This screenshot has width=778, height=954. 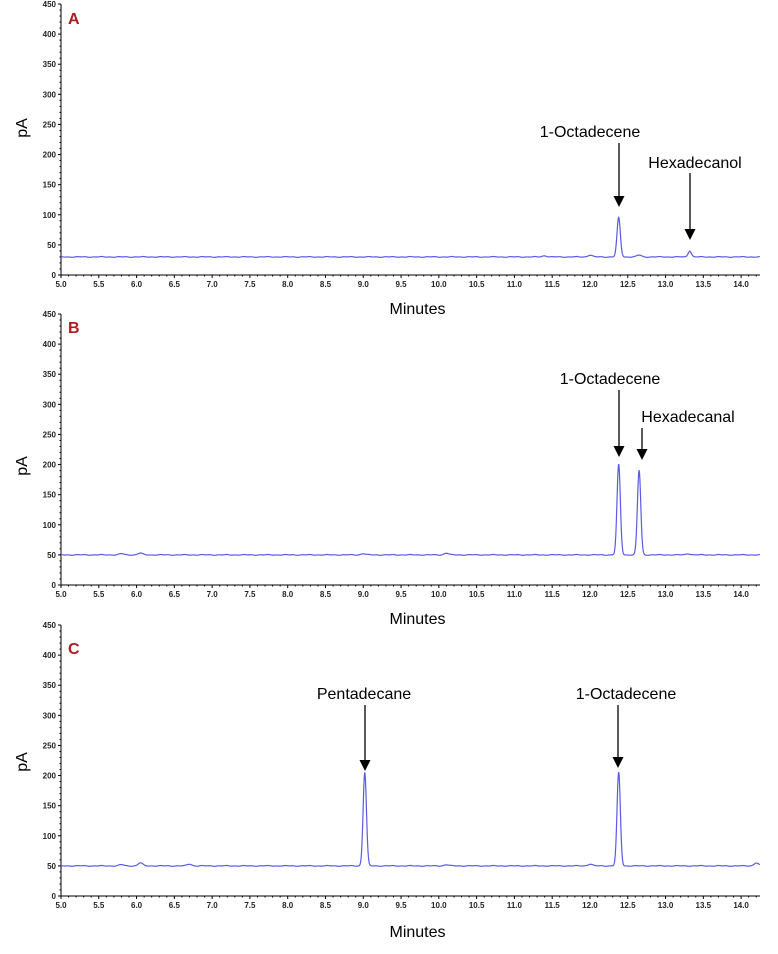 What do you see at coordinates (175, 905) in the screenshot?
I see `x-tick-label: 6.5` at bounding box center [175, 905].